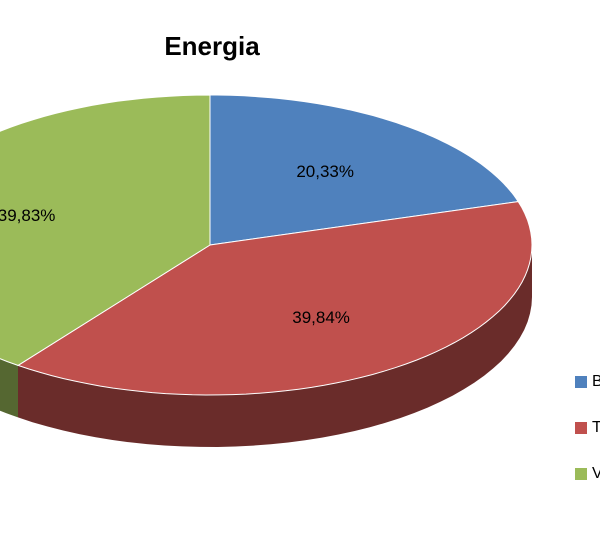 This screenshot has width=600, height=535. I want to click on legend-label: B, so click(596, 381).